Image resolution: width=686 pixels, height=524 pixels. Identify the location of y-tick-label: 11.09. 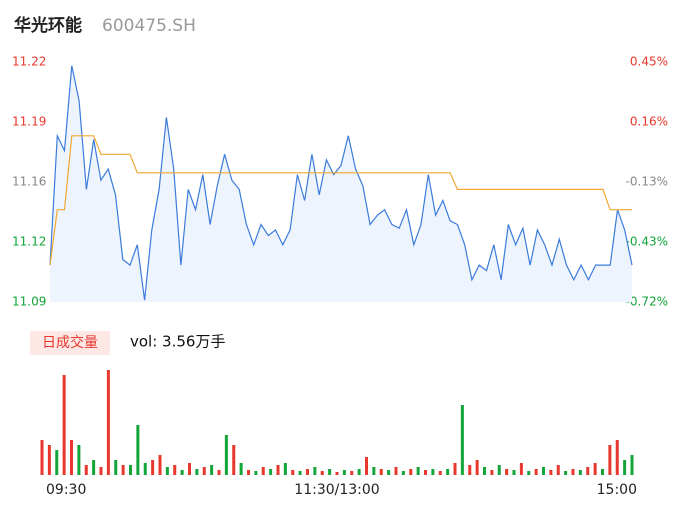
(29, 302).